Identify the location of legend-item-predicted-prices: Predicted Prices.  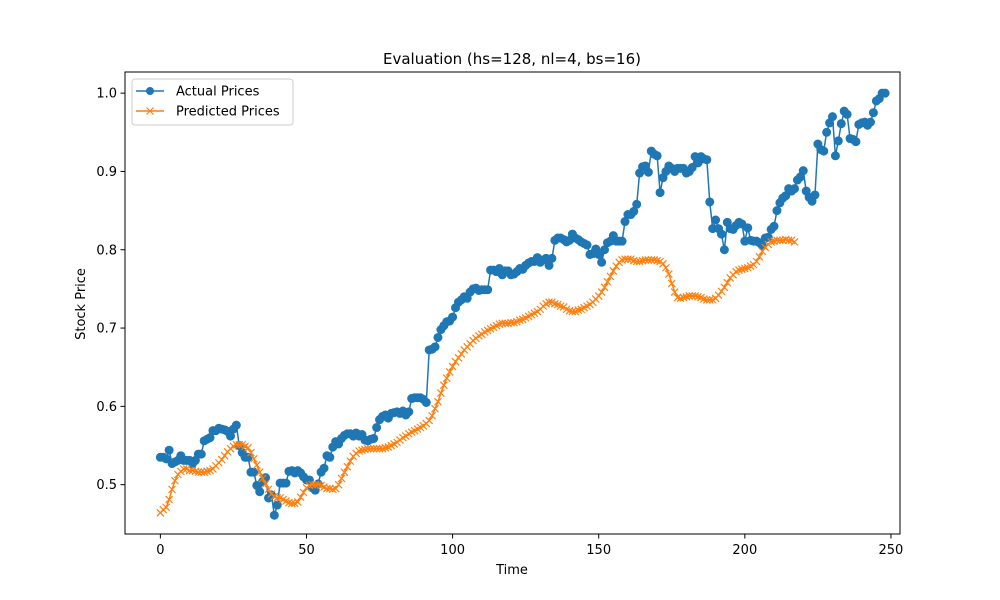
(208, 112).